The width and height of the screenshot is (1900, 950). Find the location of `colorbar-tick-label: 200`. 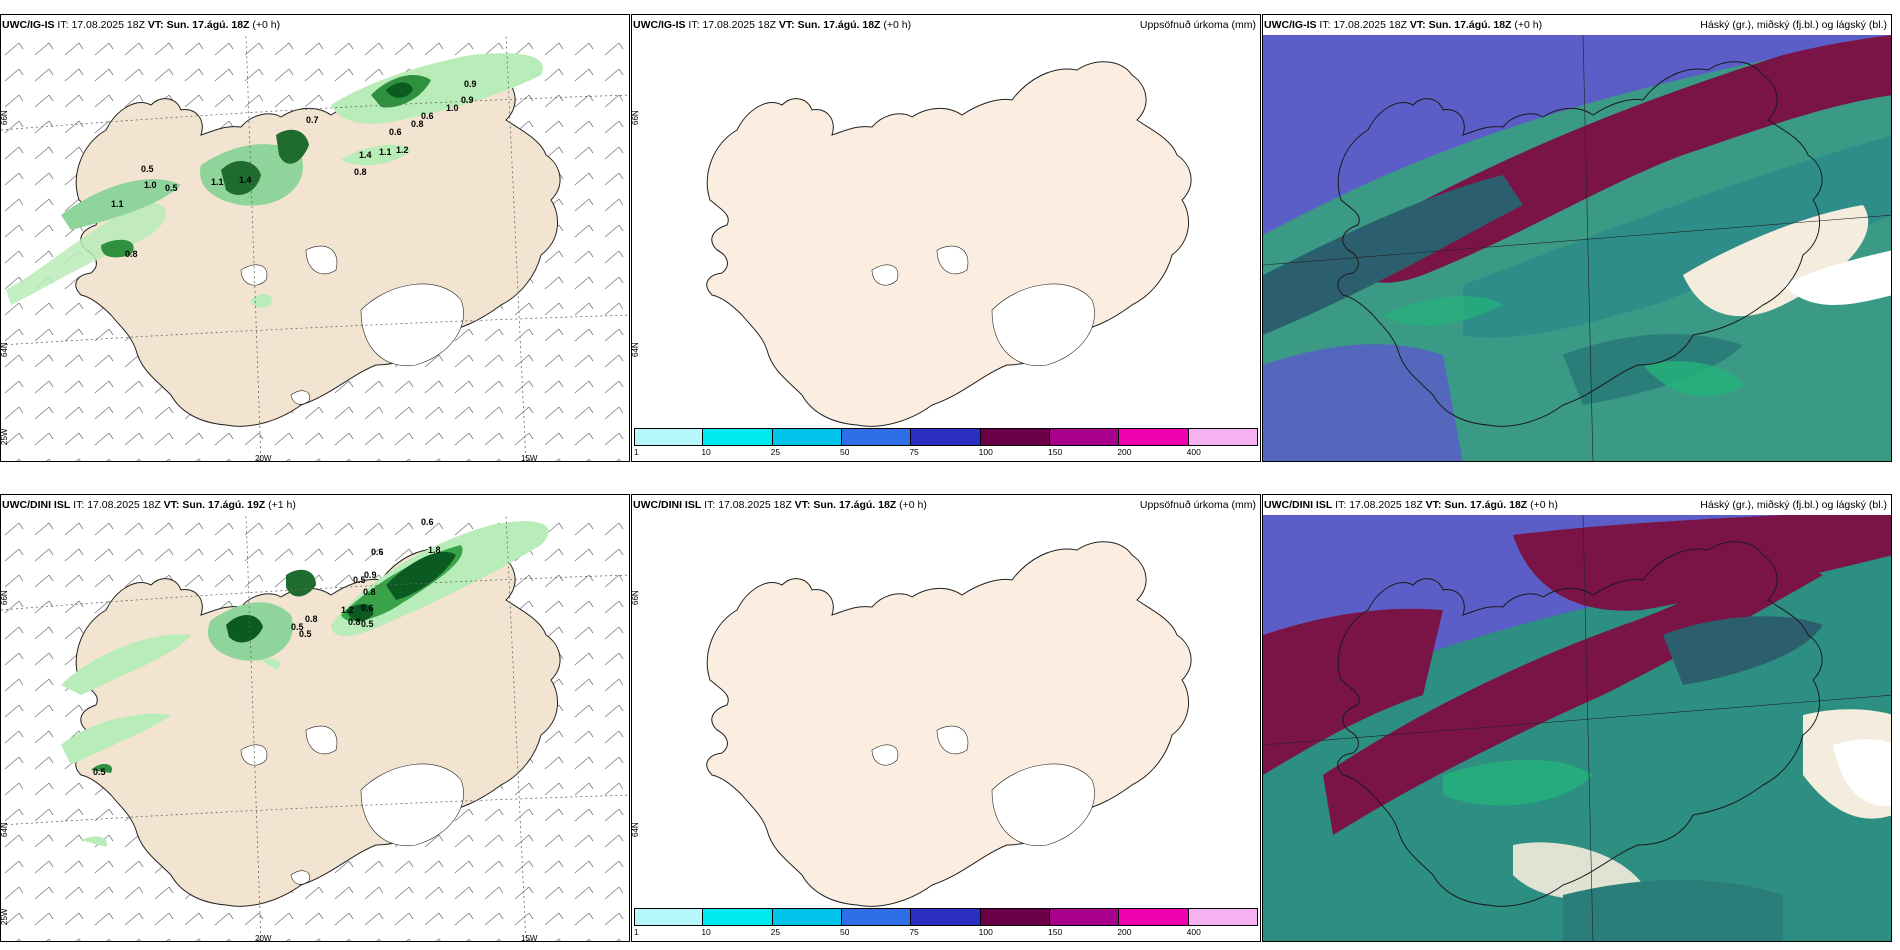

colorbar-tick-label: 200 is located at coordinates (1124, 452).